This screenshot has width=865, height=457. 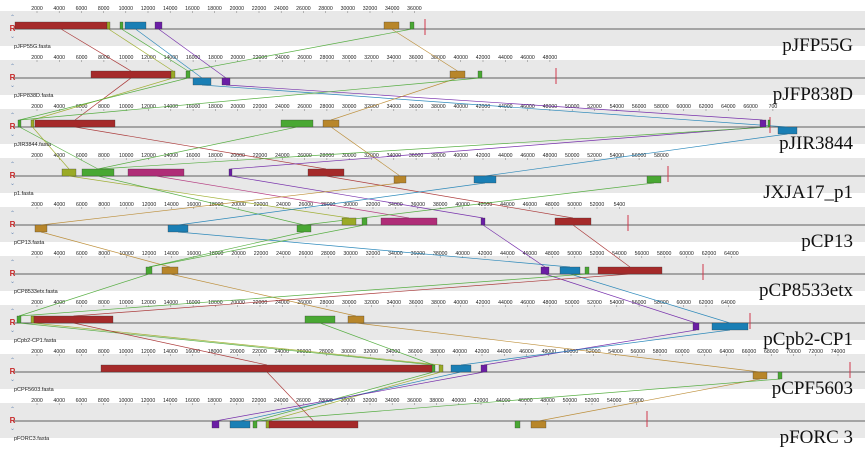 What do you see at coordinates (460, 58) in the screenshot?
I see `ruler-tick-label: 40000` at bounding box center [460, 58].